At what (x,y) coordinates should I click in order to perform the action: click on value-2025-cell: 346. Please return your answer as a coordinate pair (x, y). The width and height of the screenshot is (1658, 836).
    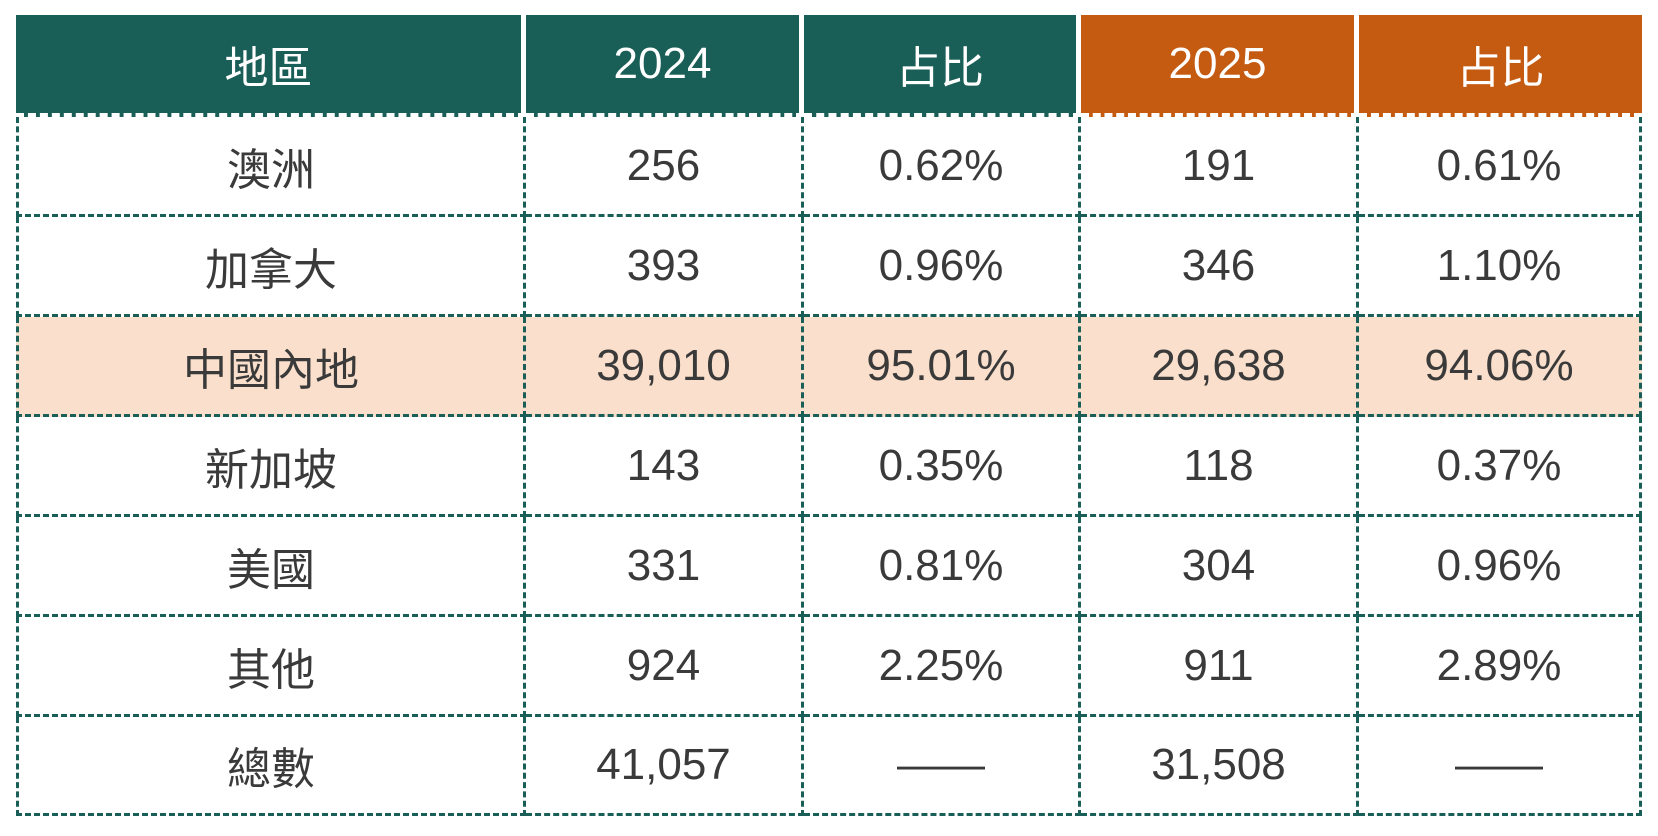
    Looking at the image, I should click on (1220, 267).